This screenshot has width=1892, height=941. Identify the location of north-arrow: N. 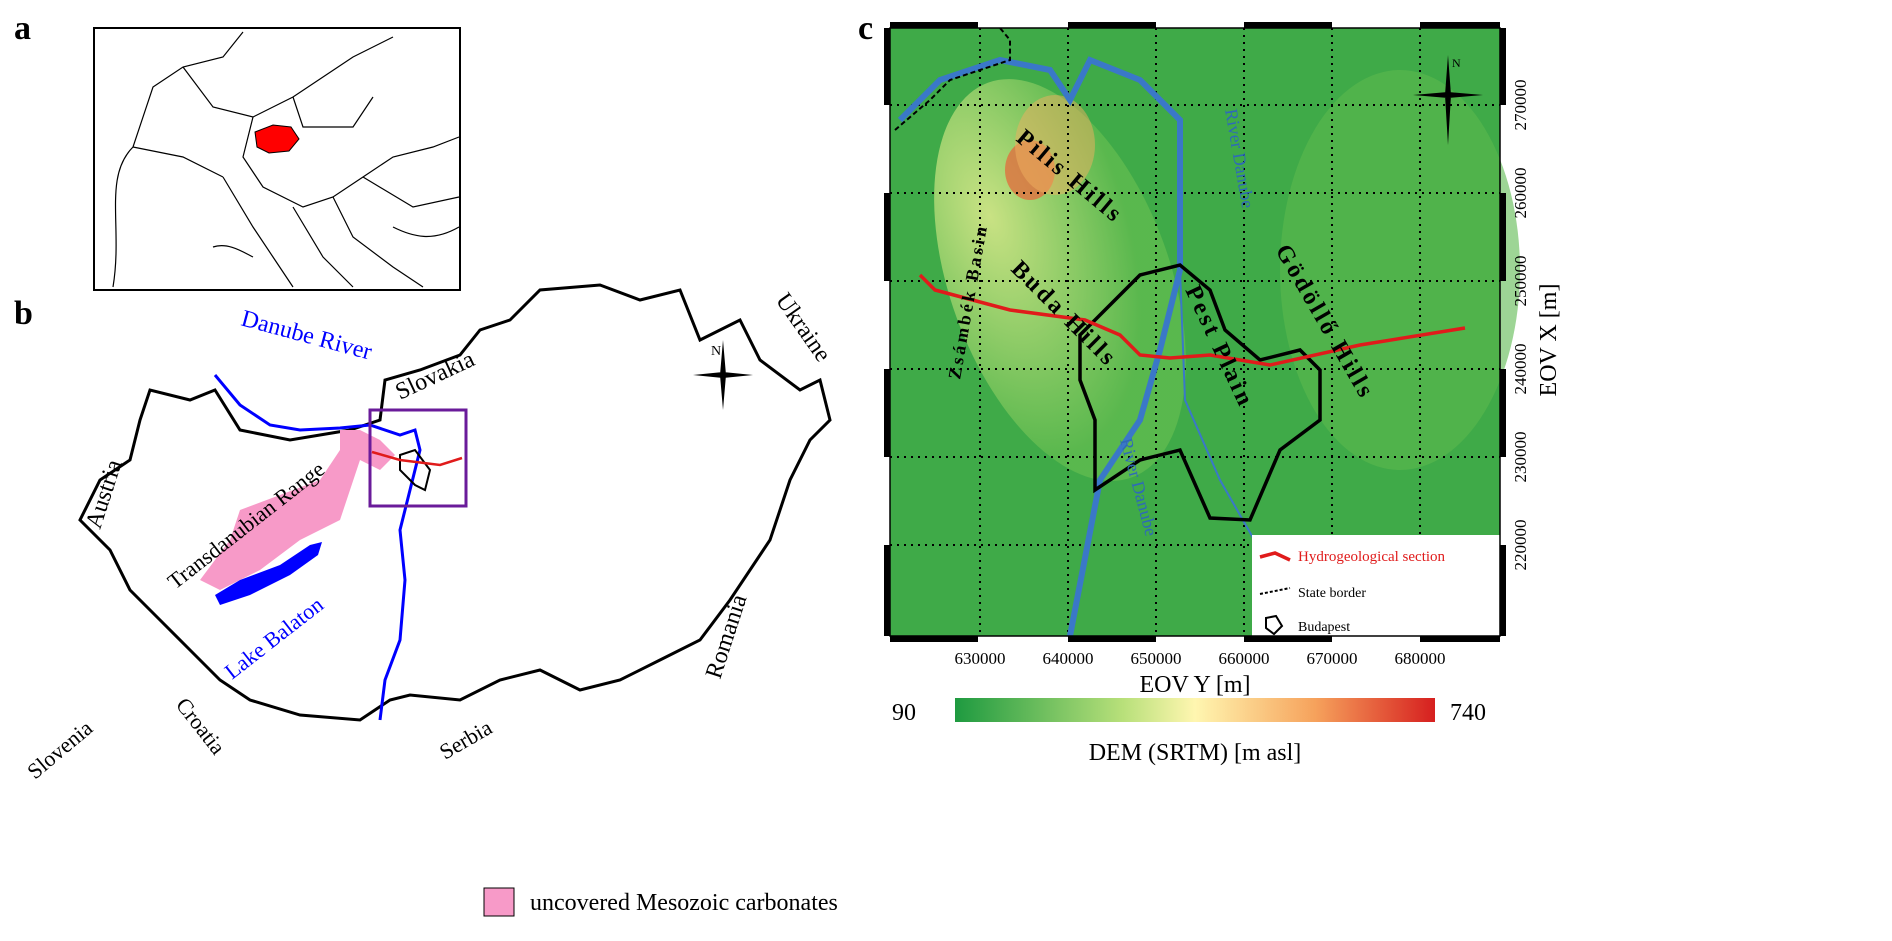
(723, 375).